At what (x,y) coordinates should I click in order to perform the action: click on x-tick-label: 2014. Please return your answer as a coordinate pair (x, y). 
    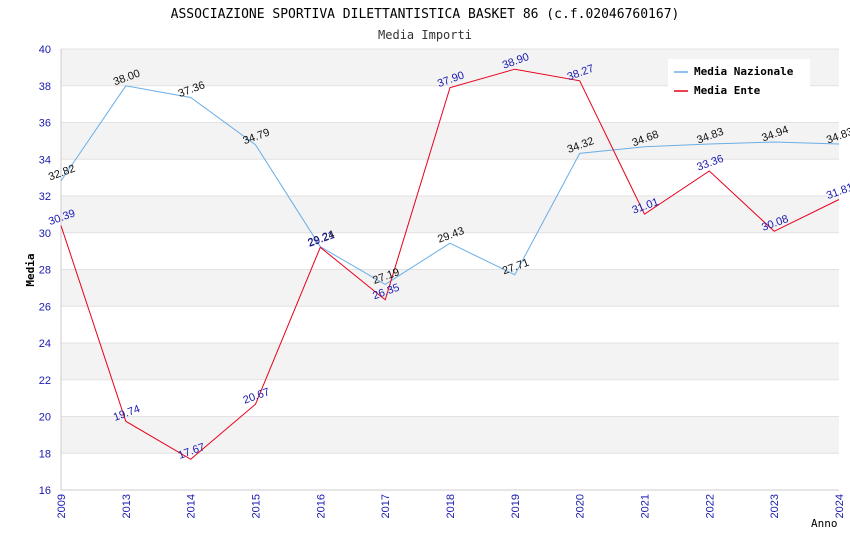
    Looking at the image, I should click on (192, 506).